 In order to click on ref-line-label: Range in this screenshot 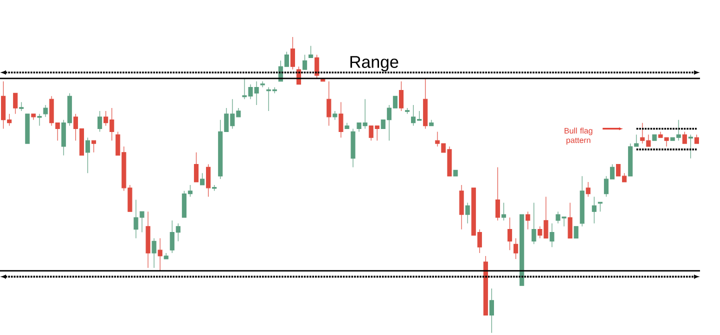, I will do `click(374, 64)`.